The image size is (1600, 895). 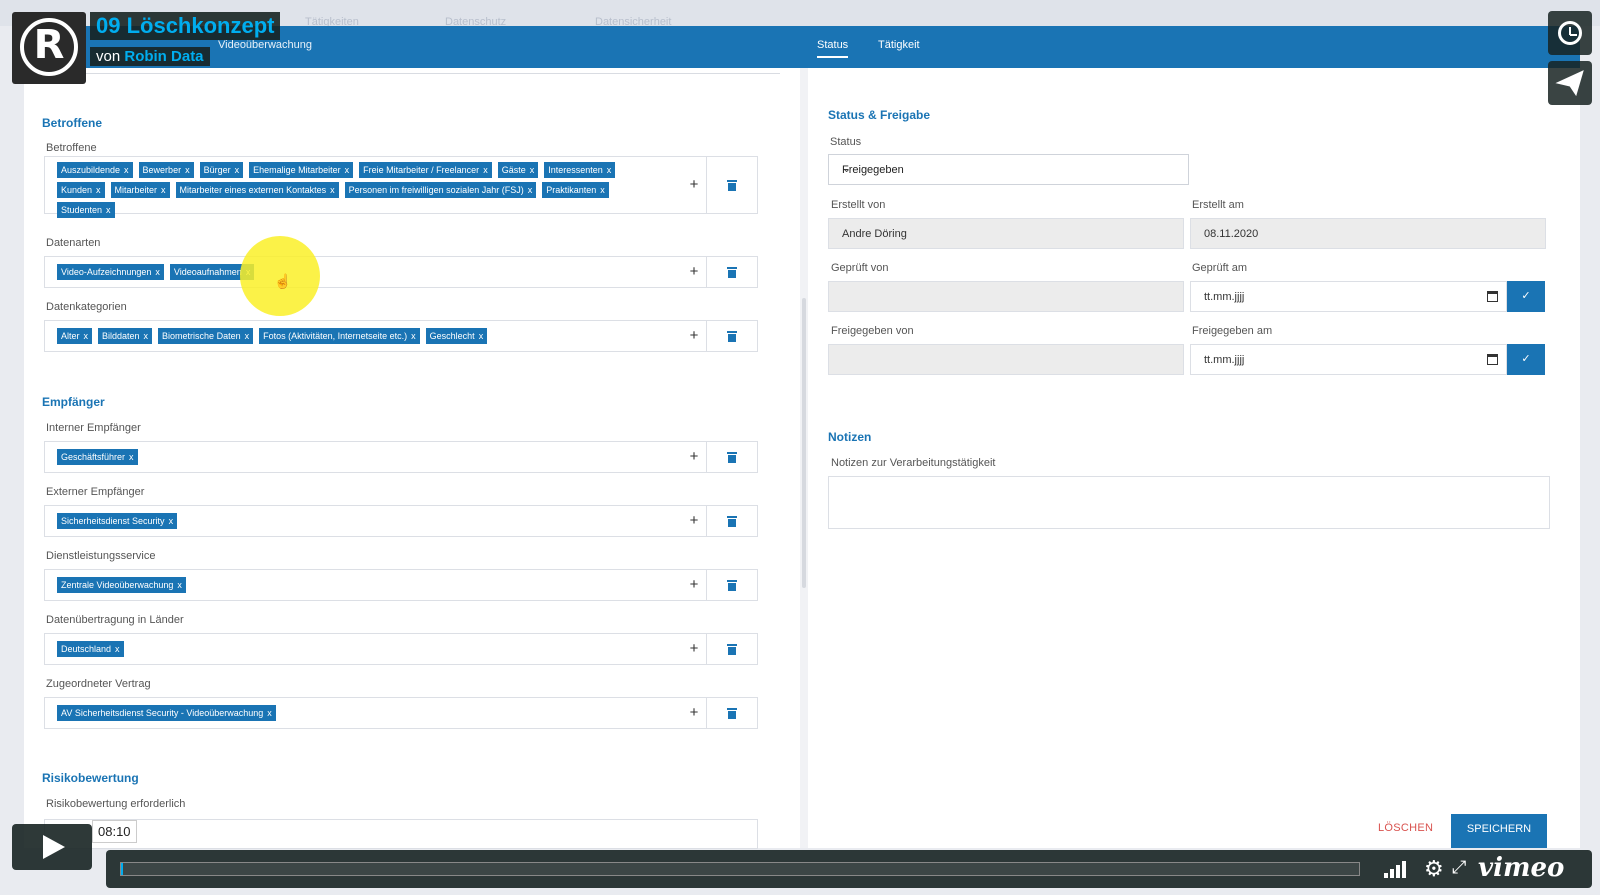 What do you see at coordinates (1526, 296) in the screenshot?
I see `geprueft-confirm-button: ✓` at bounding box center [1526, 296].